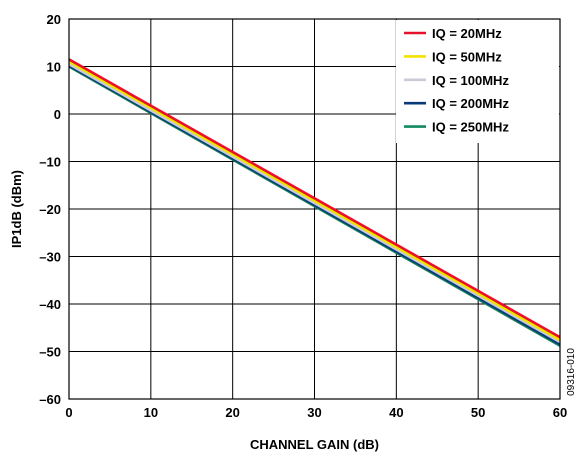 The width and height of the screenshot is (588, 463). What do you see at coordinates (470, 80) in the screenshot?
I see `legend-label-2: IQ = 100MHz` at bounding box center [470, 80].